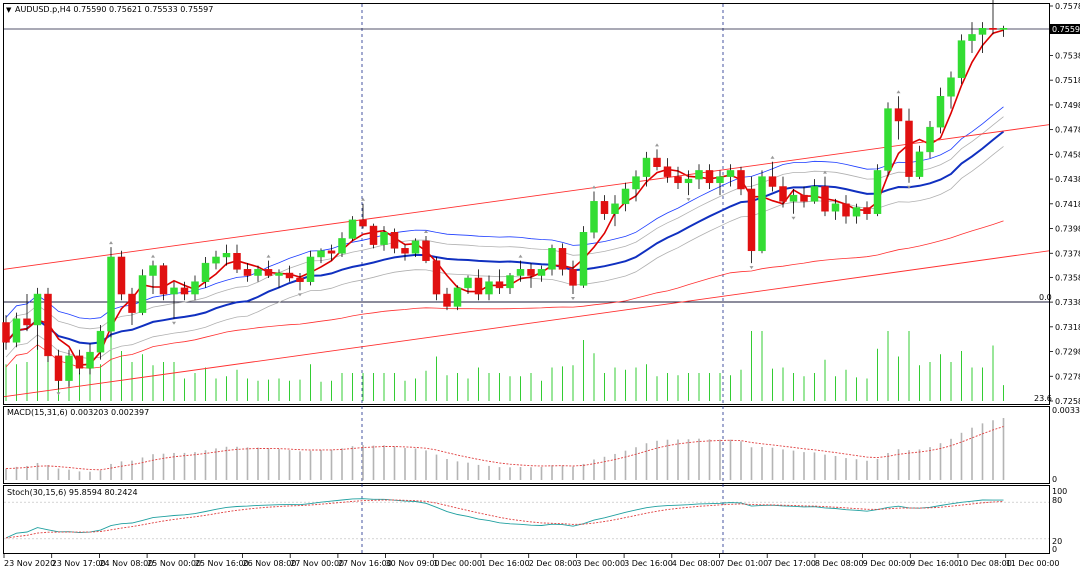 The image size is (1080, 573). I want to click on time-axis-label: 10 Dec 08:00, so click(985, 563).